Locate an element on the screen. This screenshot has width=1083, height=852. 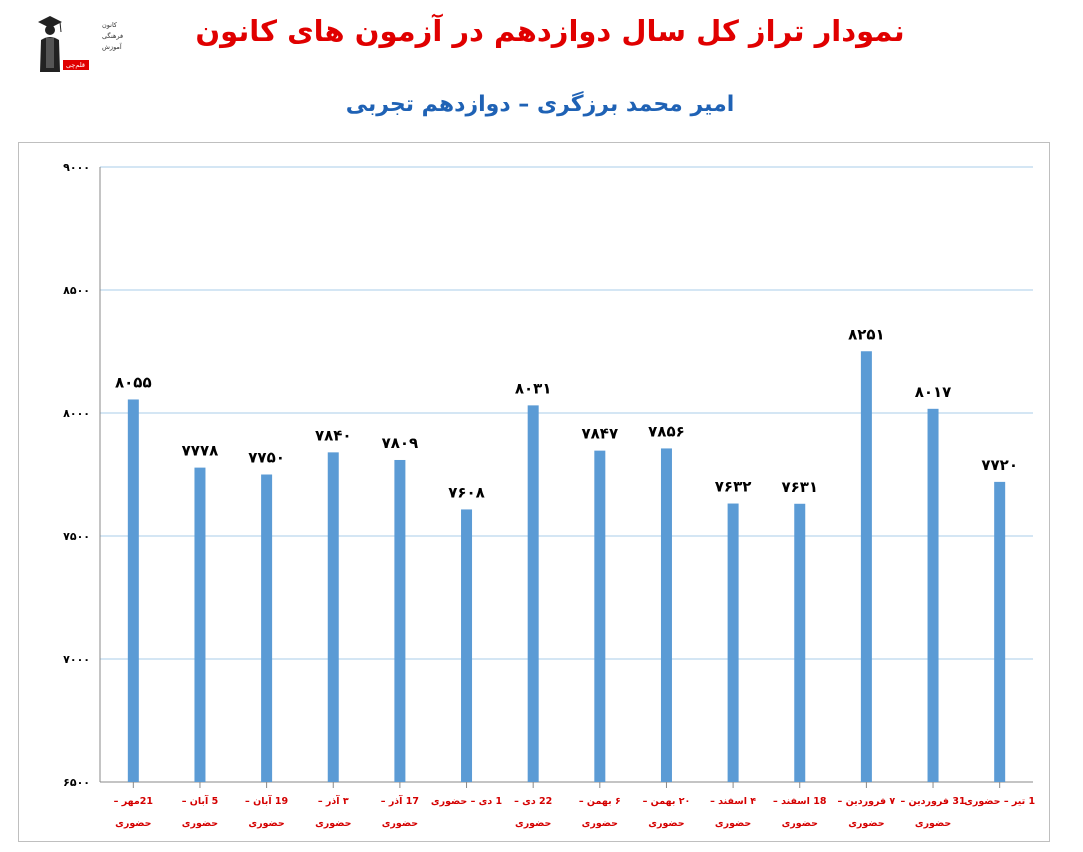
x-tick-label: ۲۰ بهمن – is located at coordinates (667, 801).